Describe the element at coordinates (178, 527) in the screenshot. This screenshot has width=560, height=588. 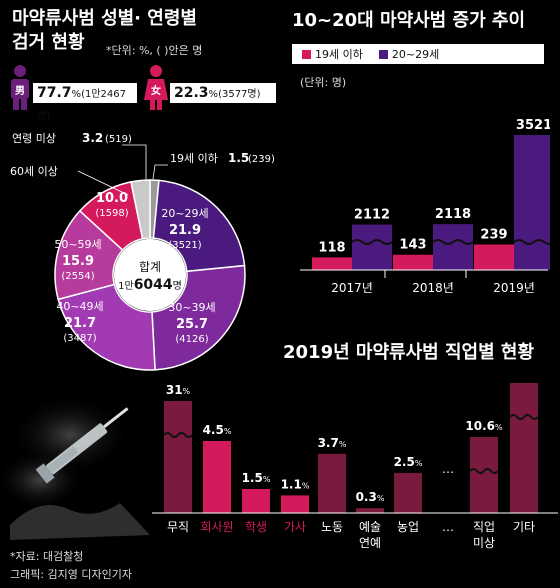
I see `occ-label-0-0: 무직` at that location.